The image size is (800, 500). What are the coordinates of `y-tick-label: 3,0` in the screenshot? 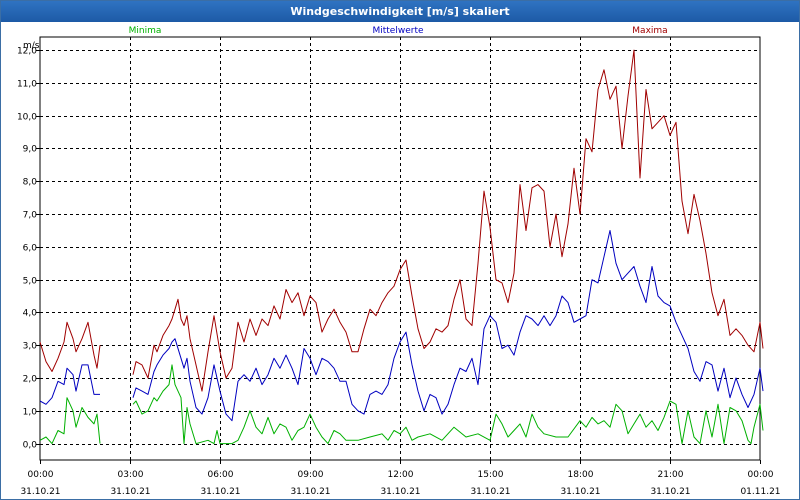 It's located at (30, 347).